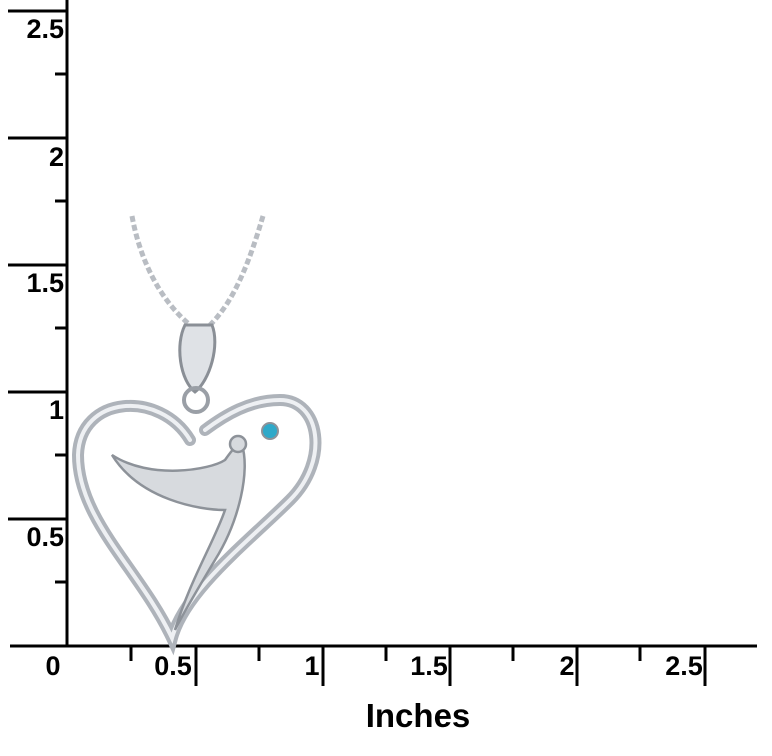 Image resolution: width=772 pixels, height=756 pixels. Describe the element at coordinates (56, 157) in the screenshot. I see `y-label-2: 2` at that location.